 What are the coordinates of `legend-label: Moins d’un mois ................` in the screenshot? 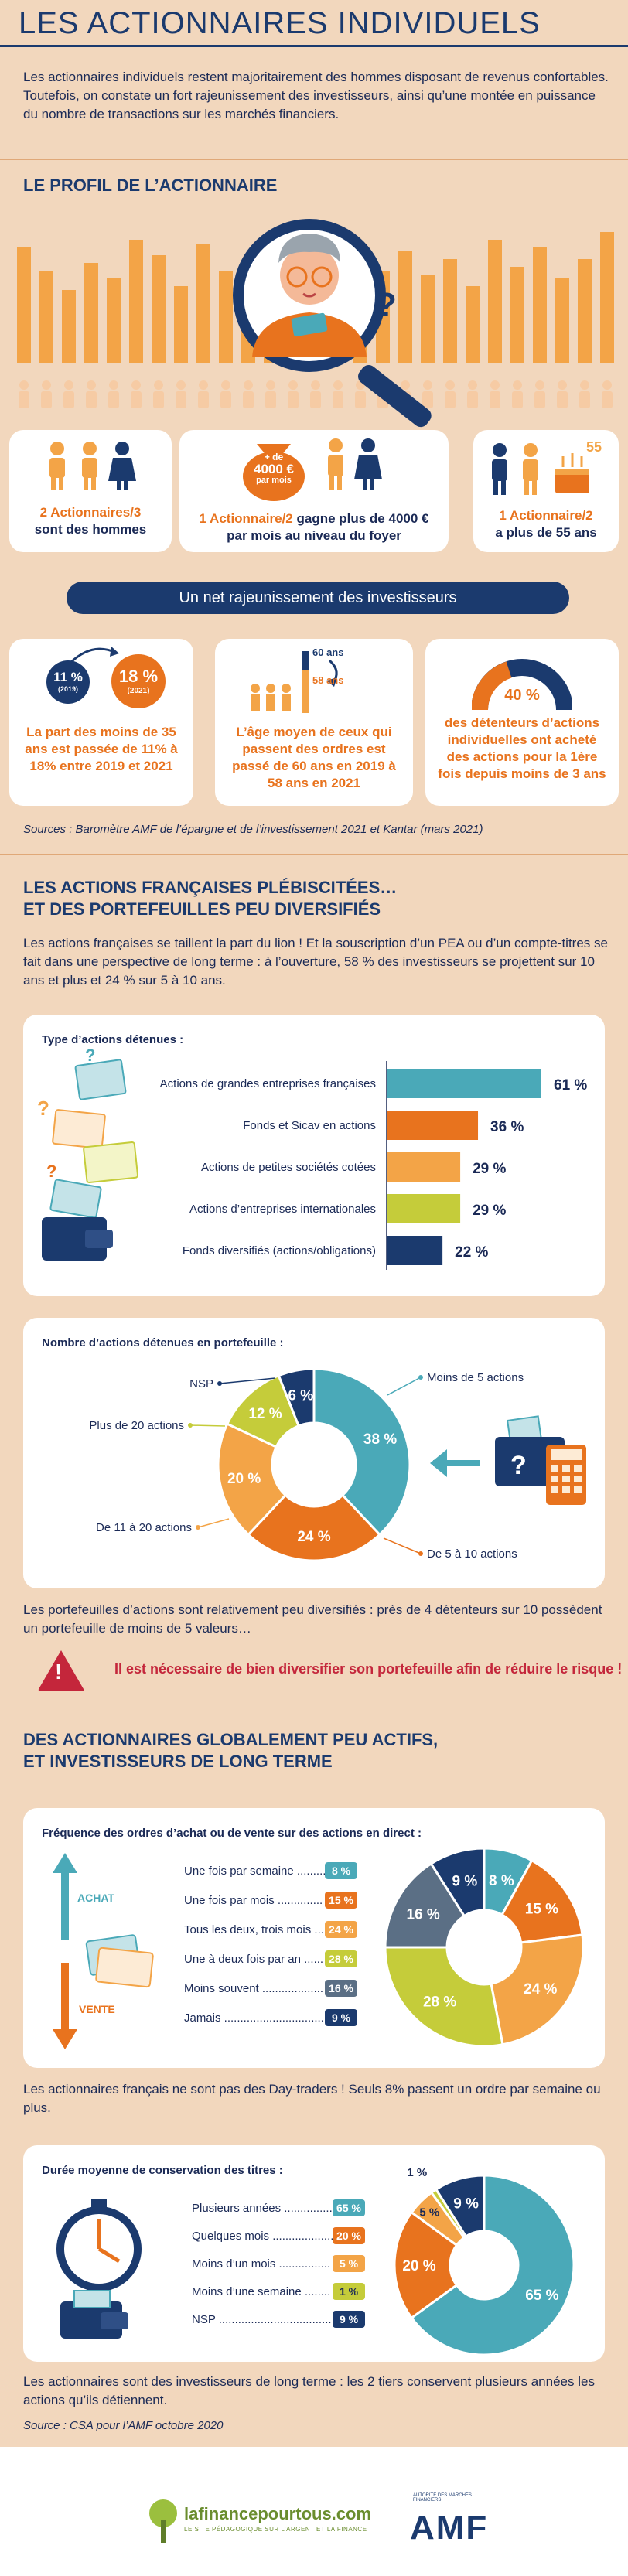 It's located at (261, 2264).